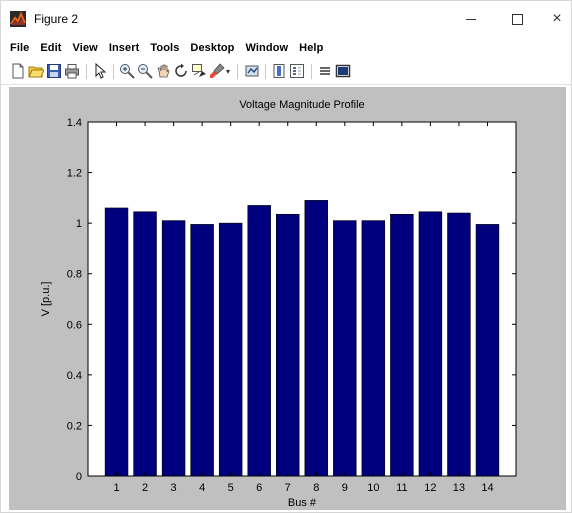 The width and height of the screenshot is (572, 514). I want to click on pan-icon, so click(163, 71).